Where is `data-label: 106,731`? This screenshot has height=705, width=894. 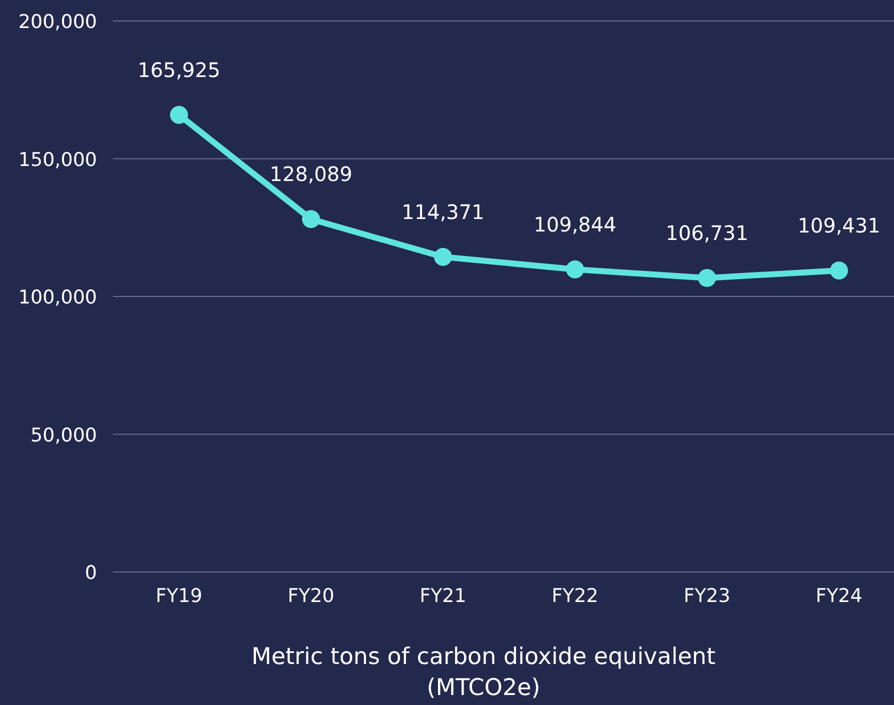 data-label: 106,731 is located at coordinates (707, 232).